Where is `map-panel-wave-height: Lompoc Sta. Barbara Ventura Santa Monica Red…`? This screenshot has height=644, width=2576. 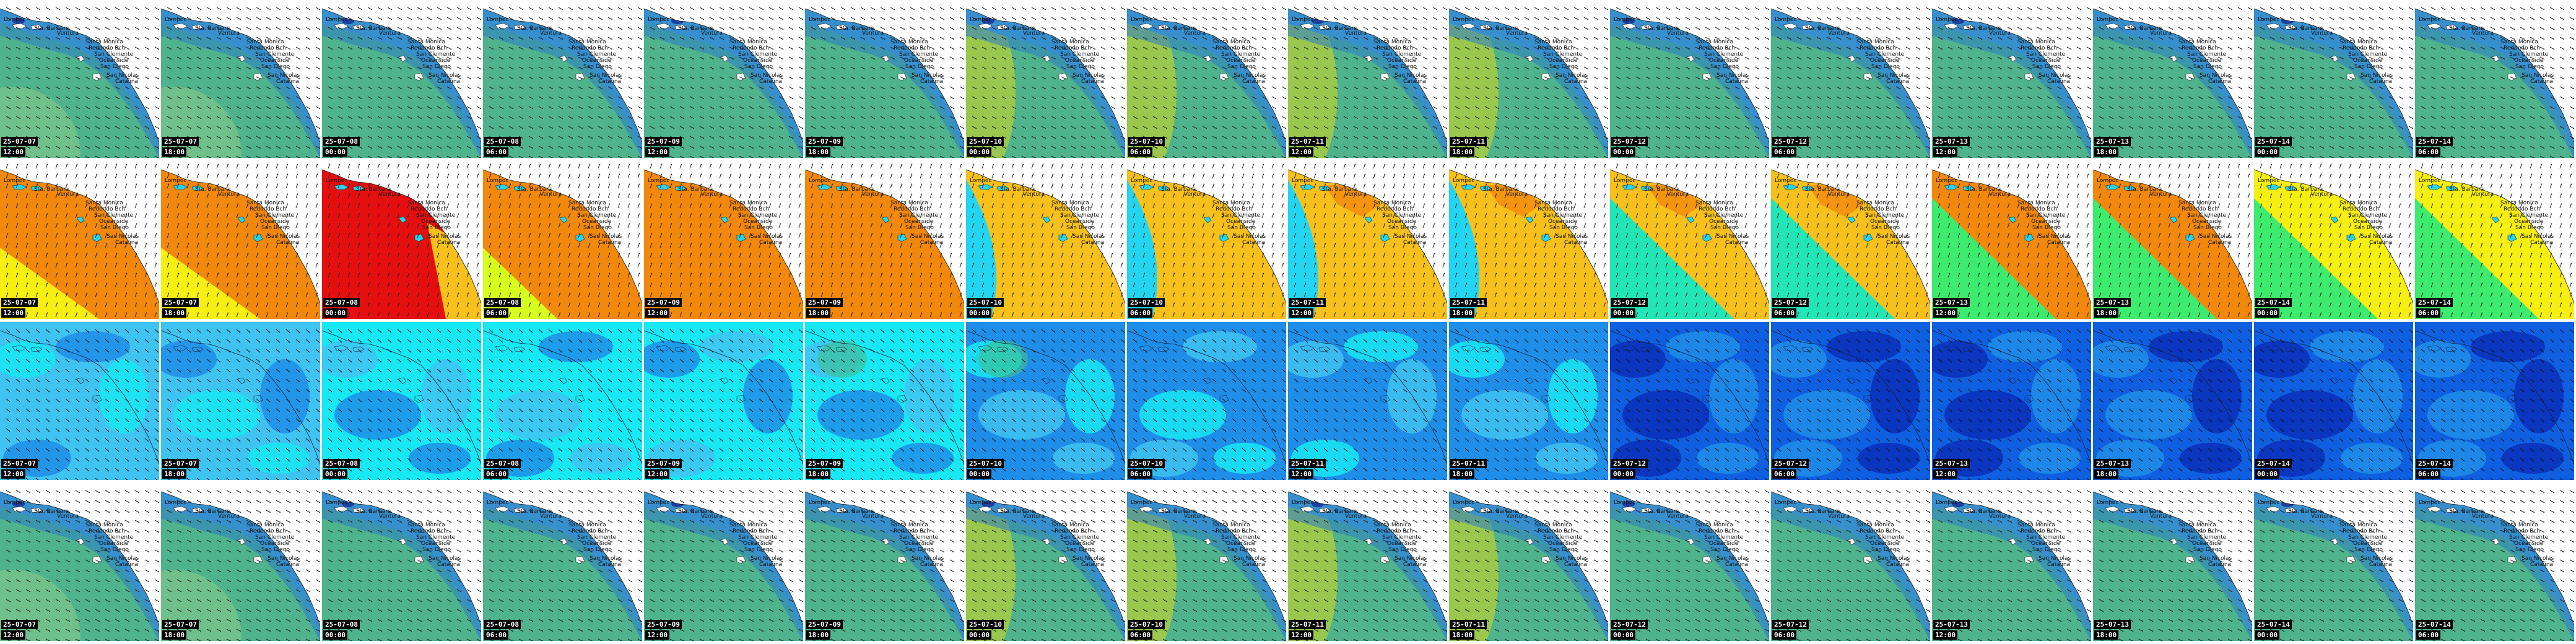
map-panel-wave-height: Lompoc Sta. Barbara Ventura Santa Monica Red… is located at coordinates (884, 79).